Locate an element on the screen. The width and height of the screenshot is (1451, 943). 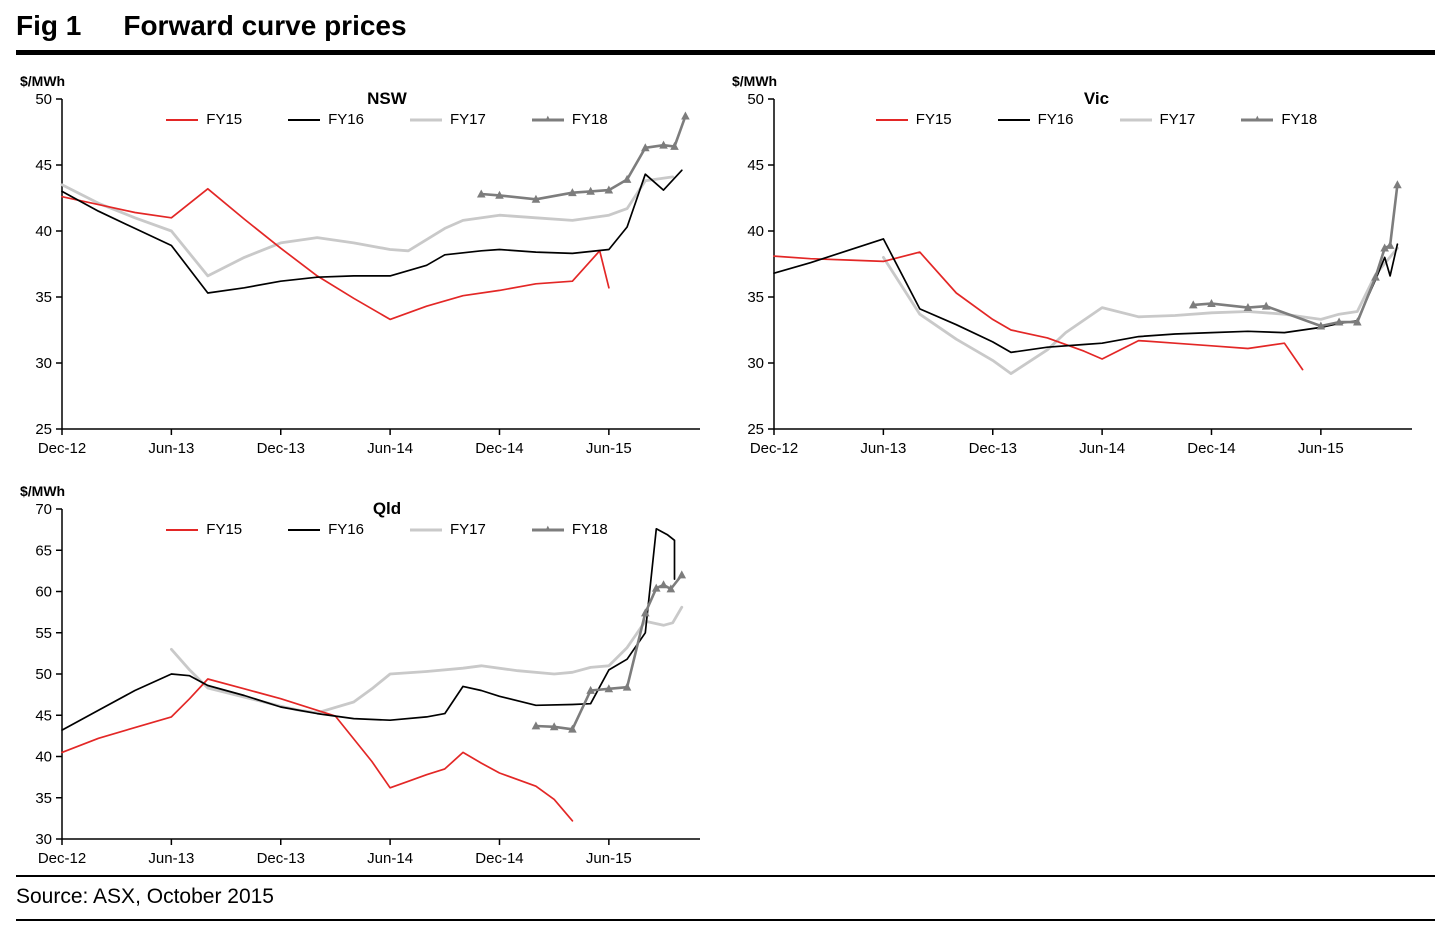
legend-label: FY17 is located at coordinates (468, 119).